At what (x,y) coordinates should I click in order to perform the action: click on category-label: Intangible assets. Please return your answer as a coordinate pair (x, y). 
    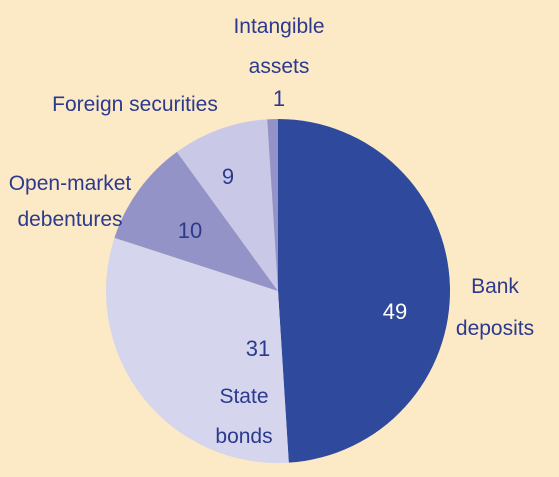
    Looking at the image, I should click on (278, 46).